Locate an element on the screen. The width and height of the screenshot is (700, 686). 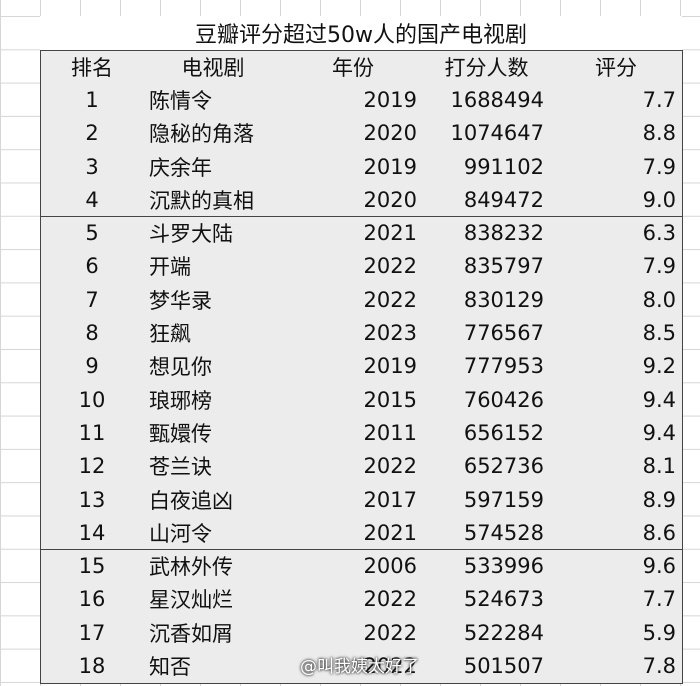
table-cell: 17 is located at coordinates (92, 633).